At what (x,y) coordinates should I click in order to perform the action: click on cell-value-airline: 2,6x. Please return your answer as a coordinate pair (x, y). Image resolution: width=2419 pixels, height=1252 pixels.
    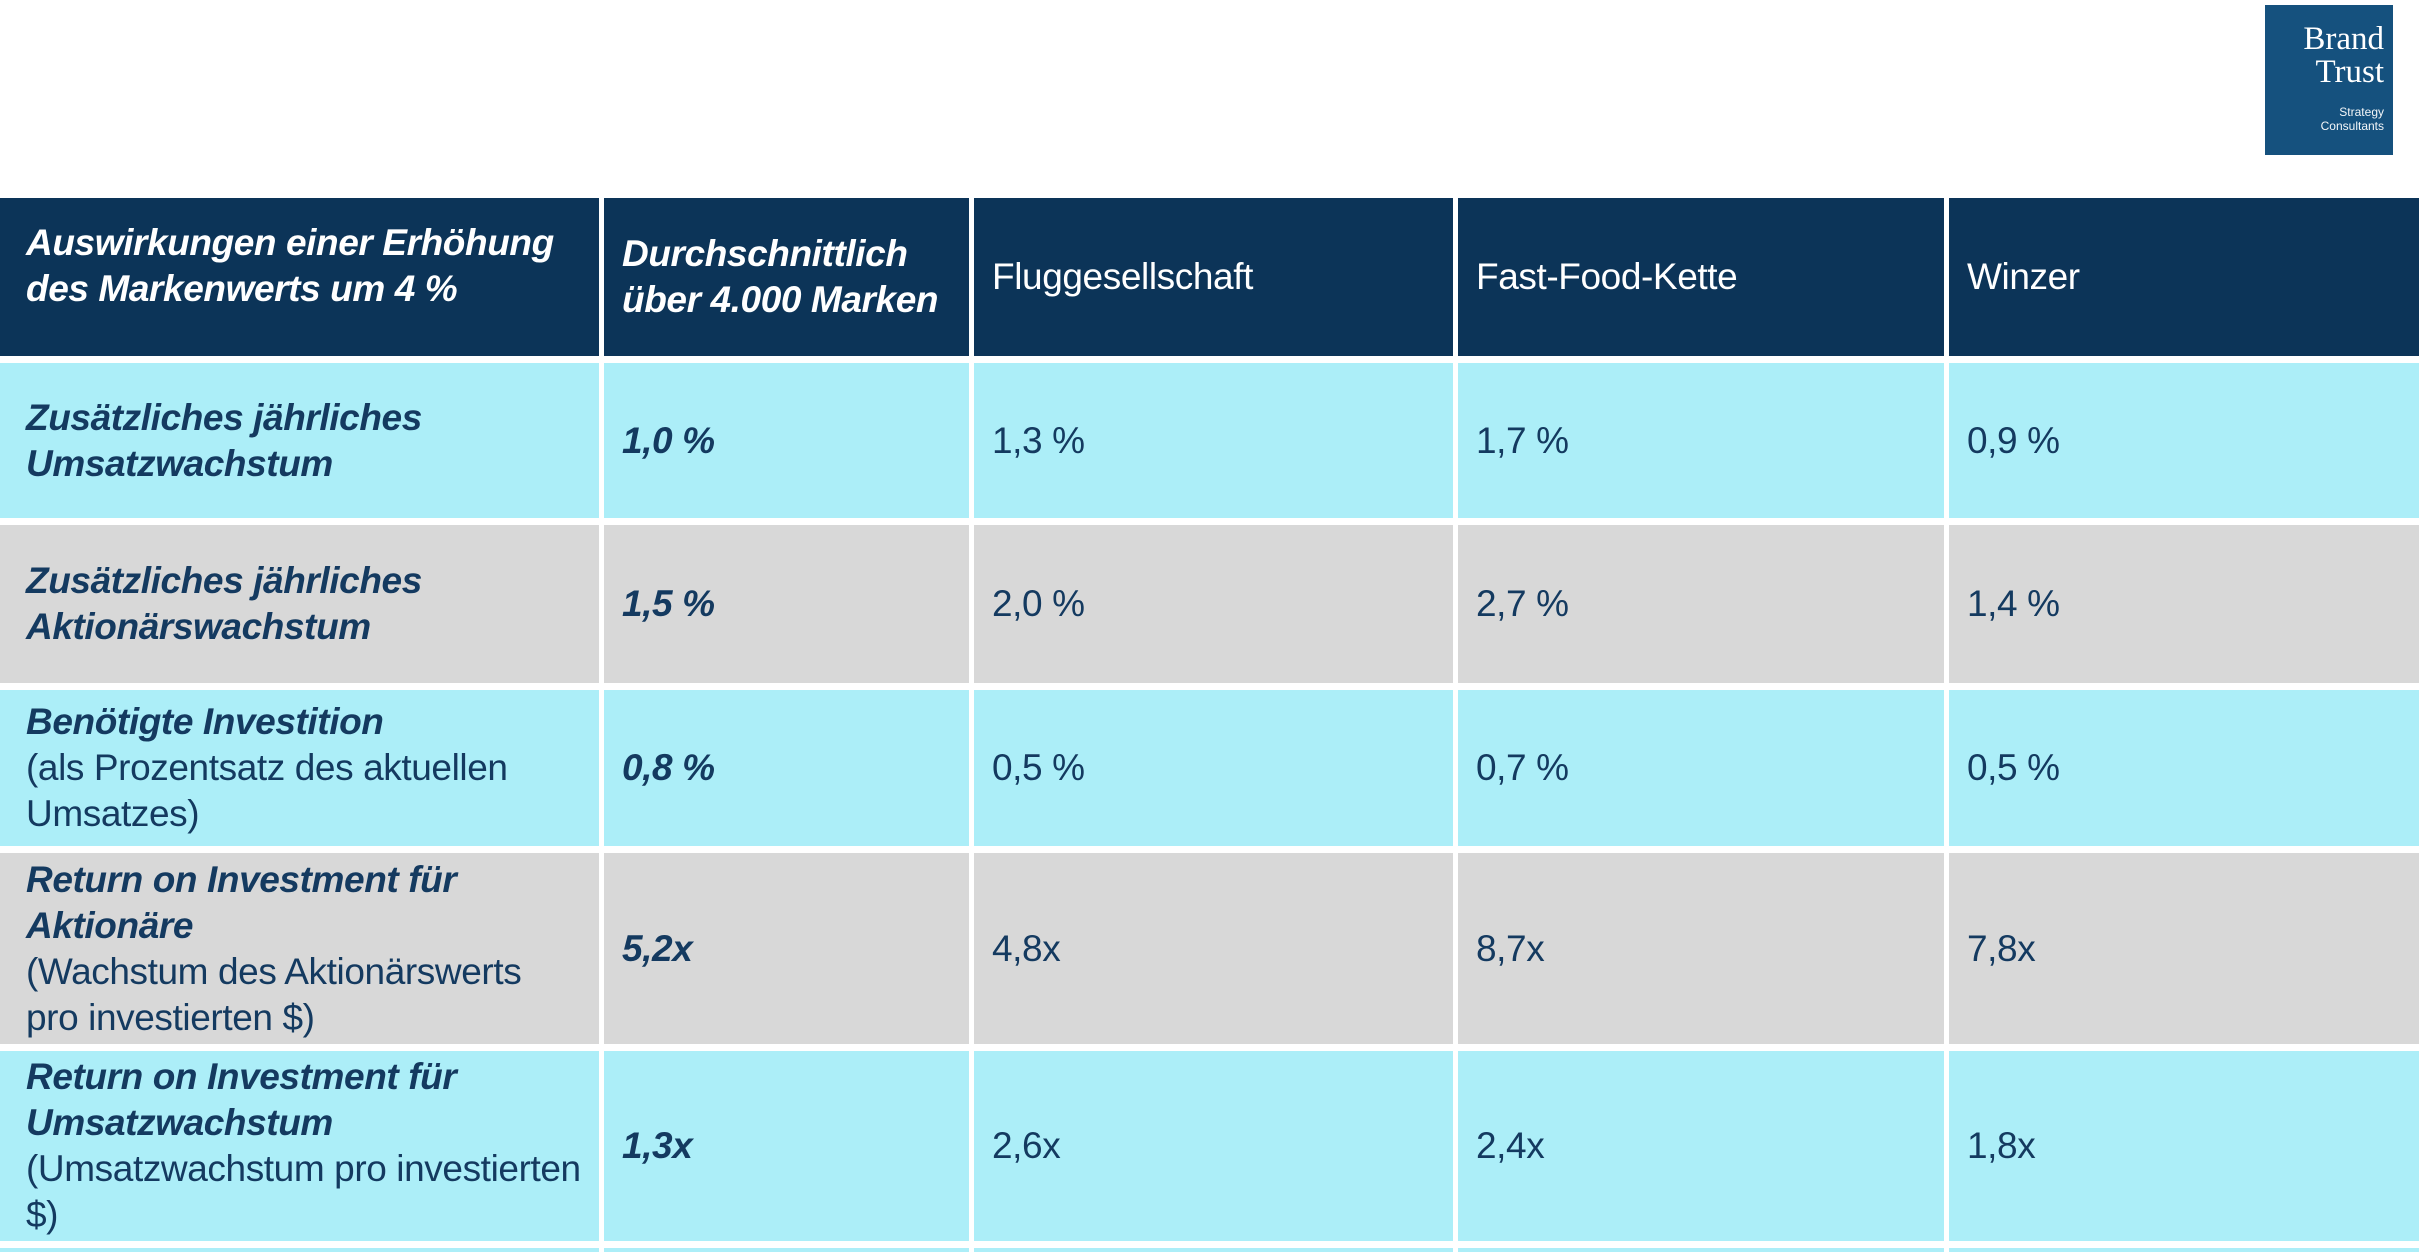
    Looking at the image, I should click on (1213, 1146).